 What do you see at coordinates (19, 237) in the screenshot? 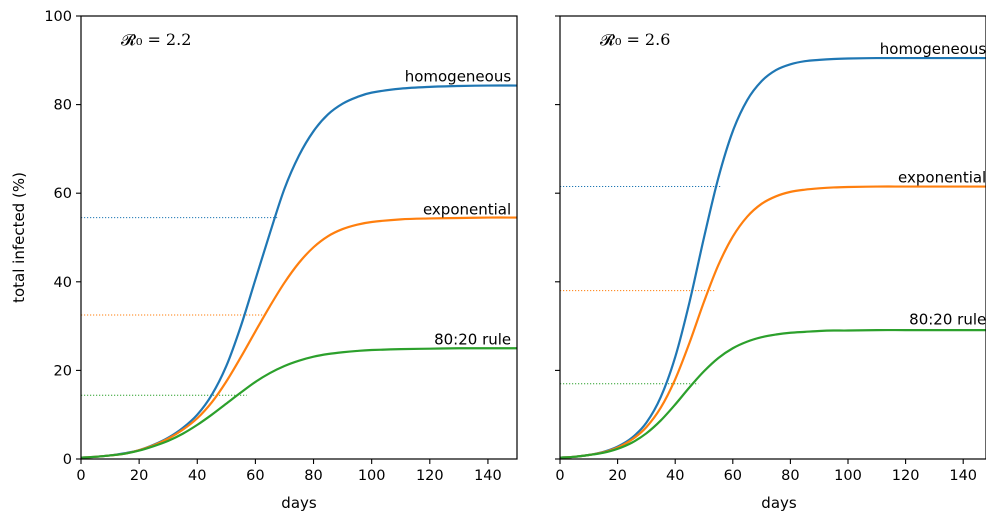
I see `y-axis-label: total infected (%)` at bounding box center [19, 237].